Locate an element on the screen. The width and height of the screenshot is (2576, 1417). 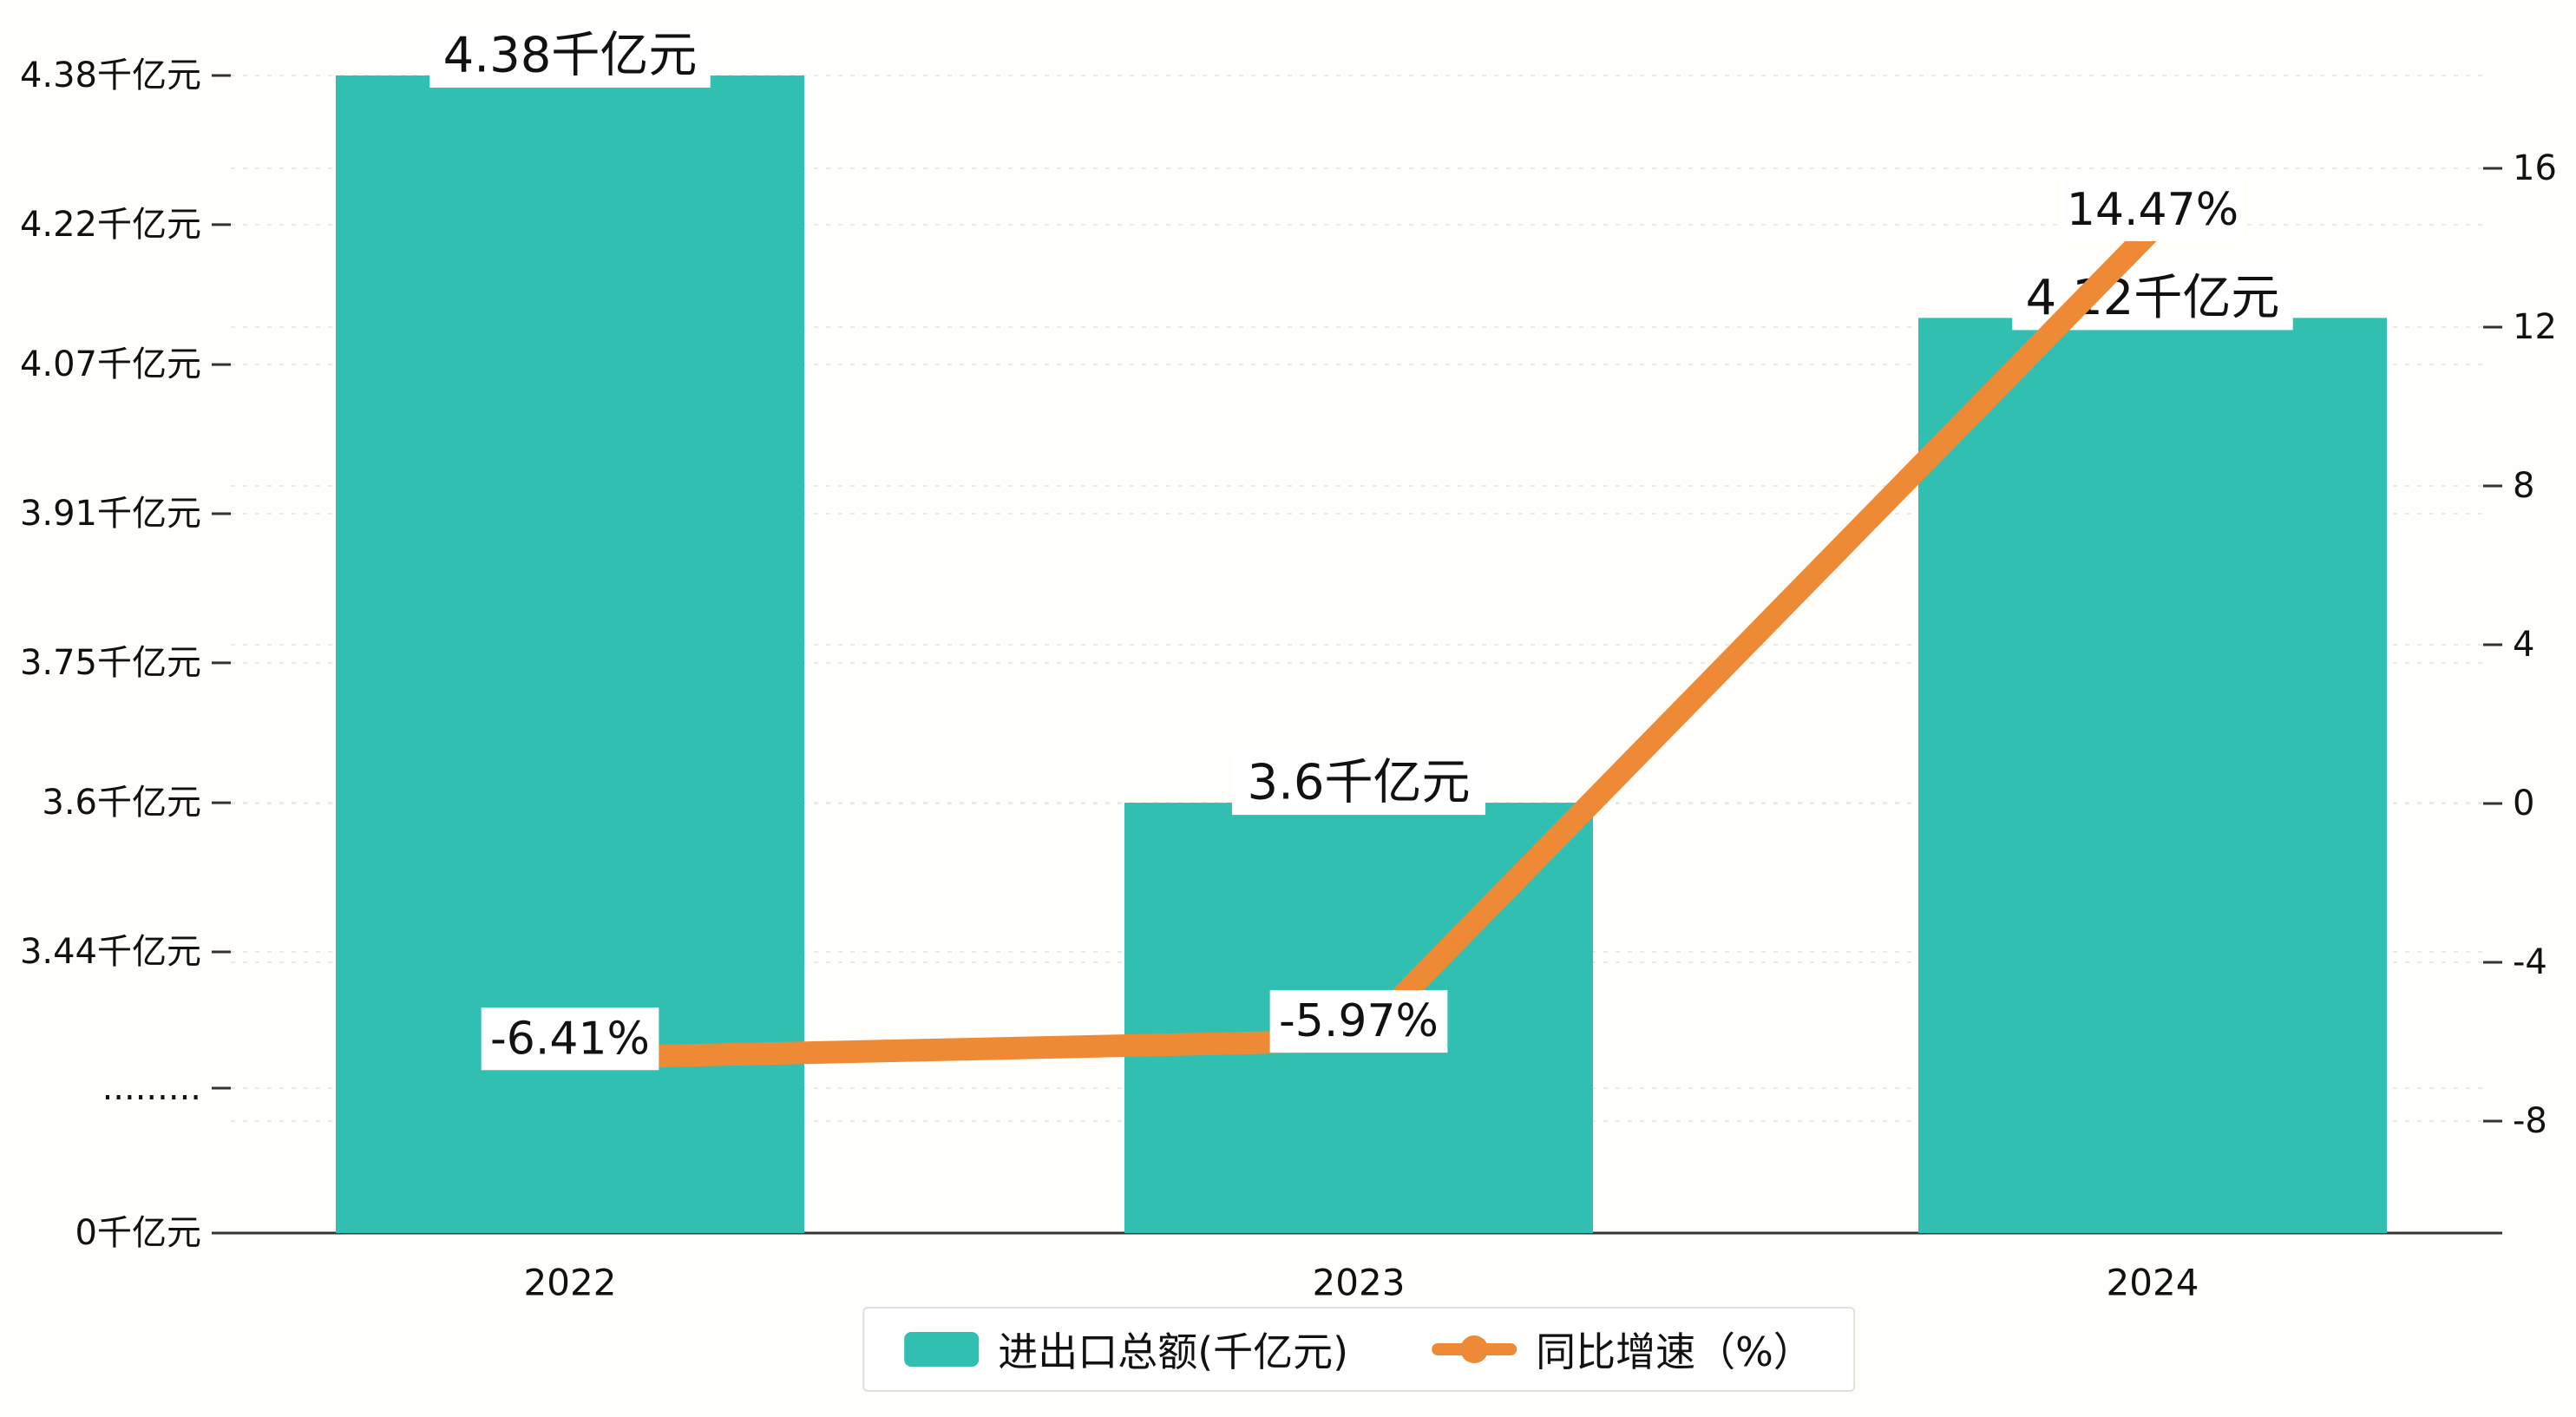
legend: 进出口总额(千亿元) 同比增速（%） is located at coordinates (1358, 1350).